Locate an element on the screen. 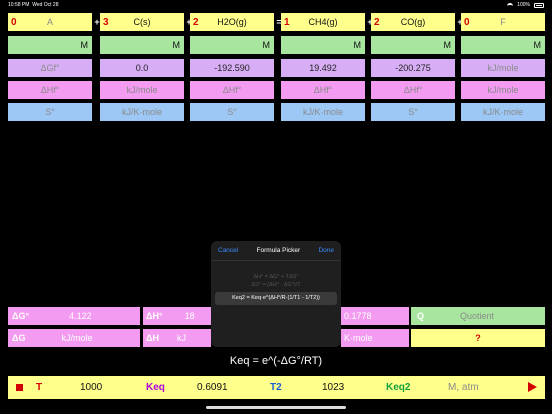 This screenshot has width=552, height=414. status-right: 100% is located at coordinates (525, 5).